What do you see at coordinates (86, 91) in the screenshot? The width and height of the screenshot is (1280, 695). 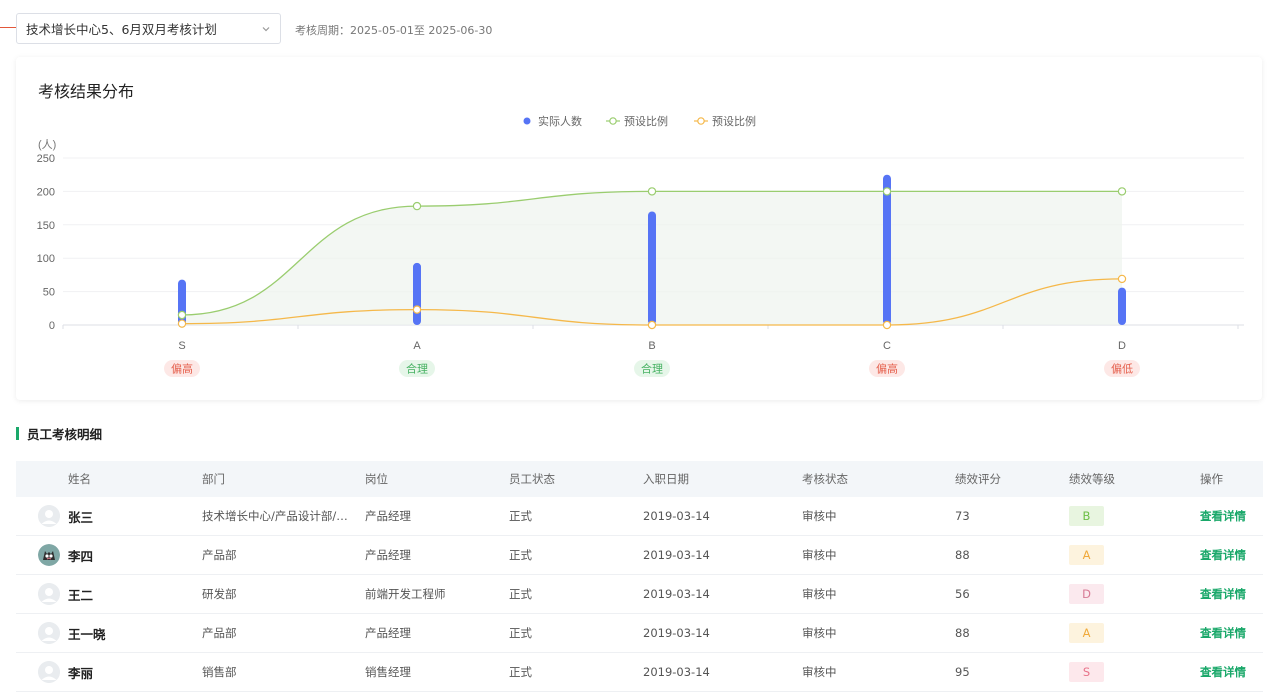 I see `chart-title: 考核结果分布` at bounding box center [86, 91].